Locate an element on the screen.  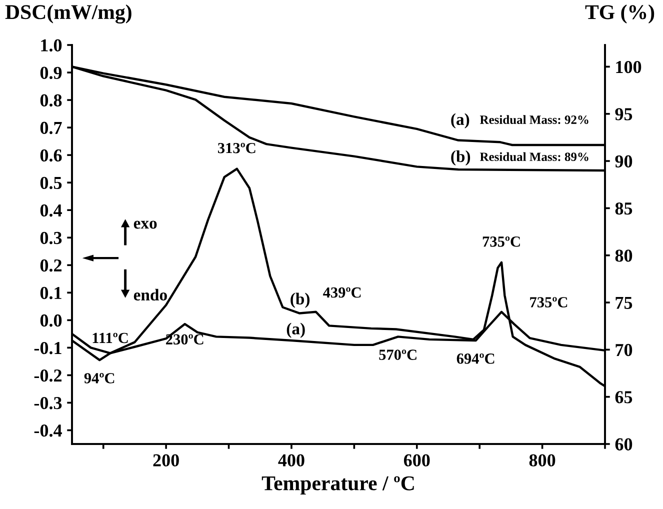
y2-tick-label: 65 is located at coordinates (623, 397).